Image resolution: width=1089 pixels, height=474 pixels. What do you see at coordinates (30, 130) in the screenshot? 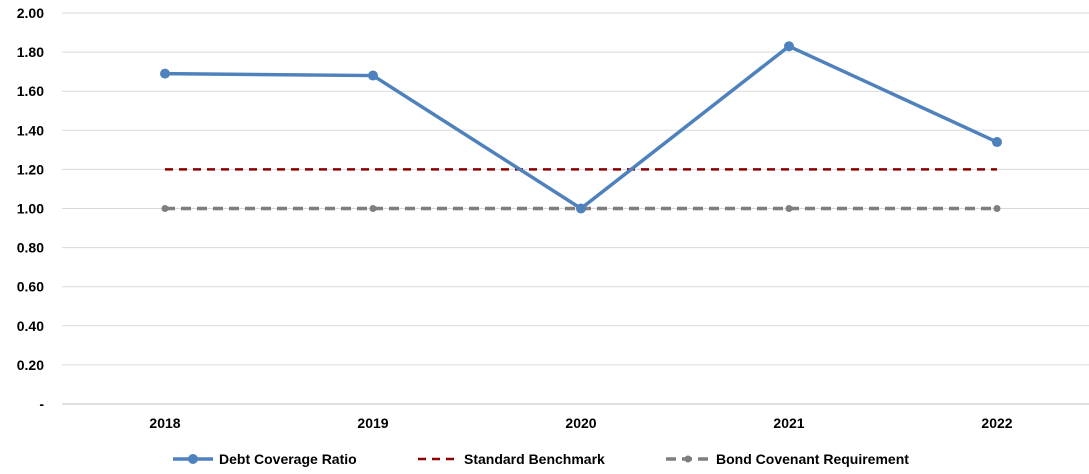
I see `y-tick-label: 1.40` at bounding box center [30, 130].